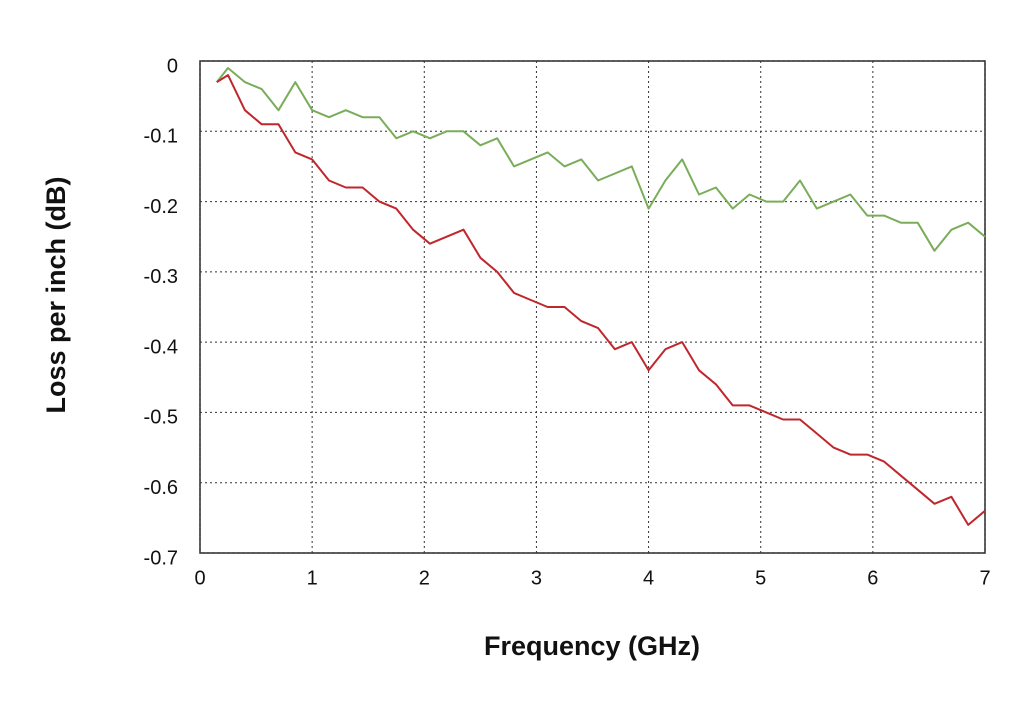 This screenshot has height=713, width=1024. Describe the element at coordinates (312, 578) in the screenshot. I see `x-tick-label: 1` at that location.